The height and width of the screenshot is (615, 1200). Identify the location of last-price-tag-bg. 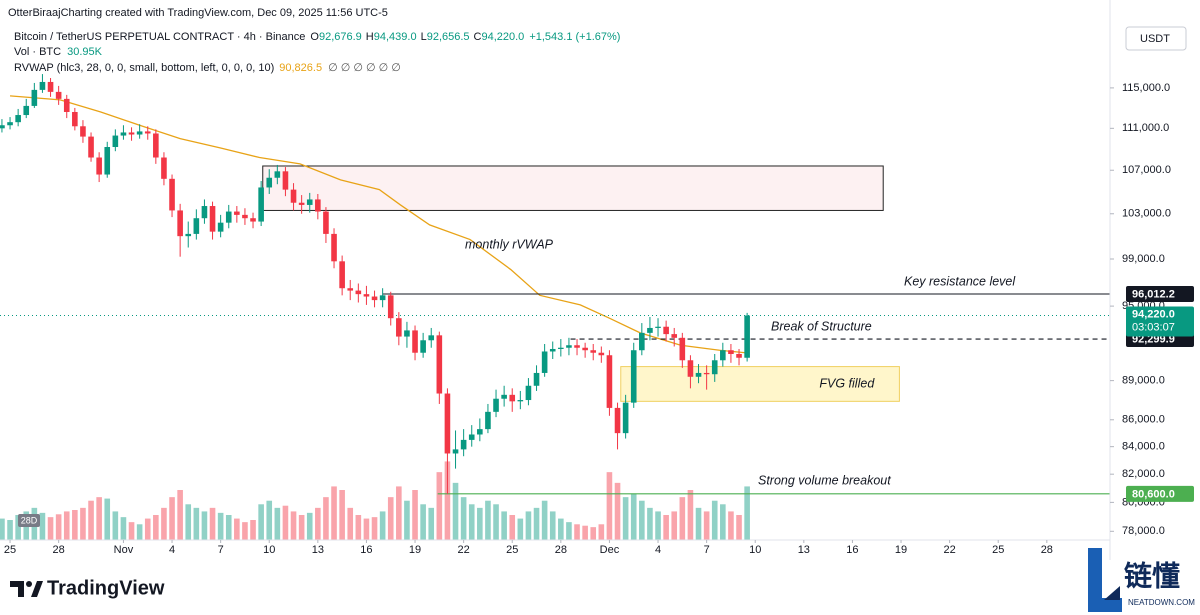
(1160, 321).